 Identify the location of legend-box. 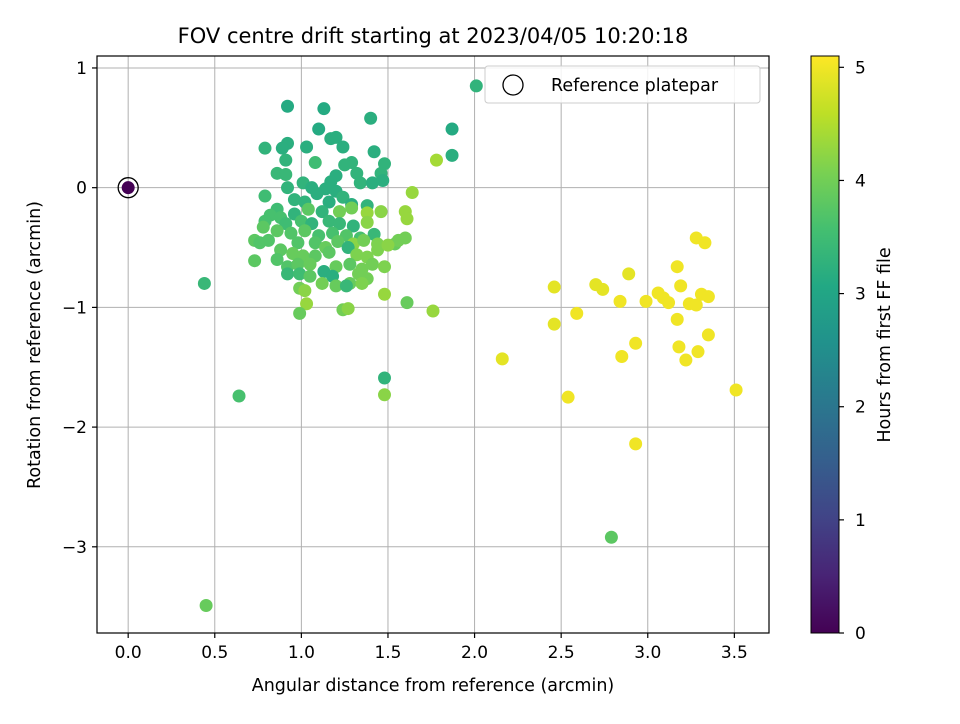
(622, 84).